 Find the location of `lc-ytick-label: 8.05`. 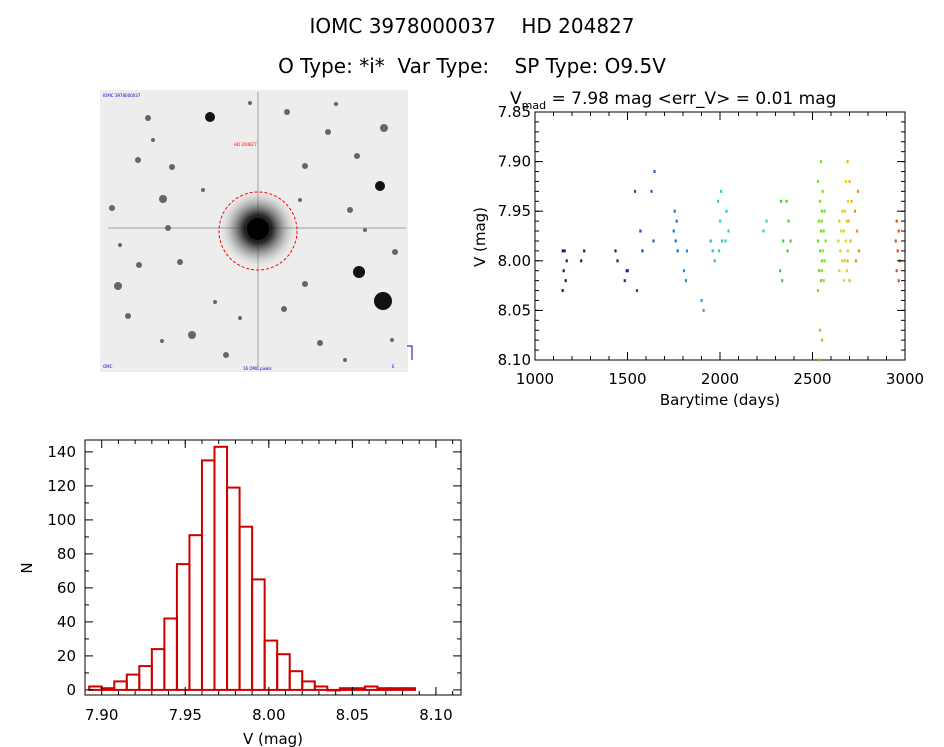

lc-ytick-label: 8.05 is located at coordinates (514, 310).